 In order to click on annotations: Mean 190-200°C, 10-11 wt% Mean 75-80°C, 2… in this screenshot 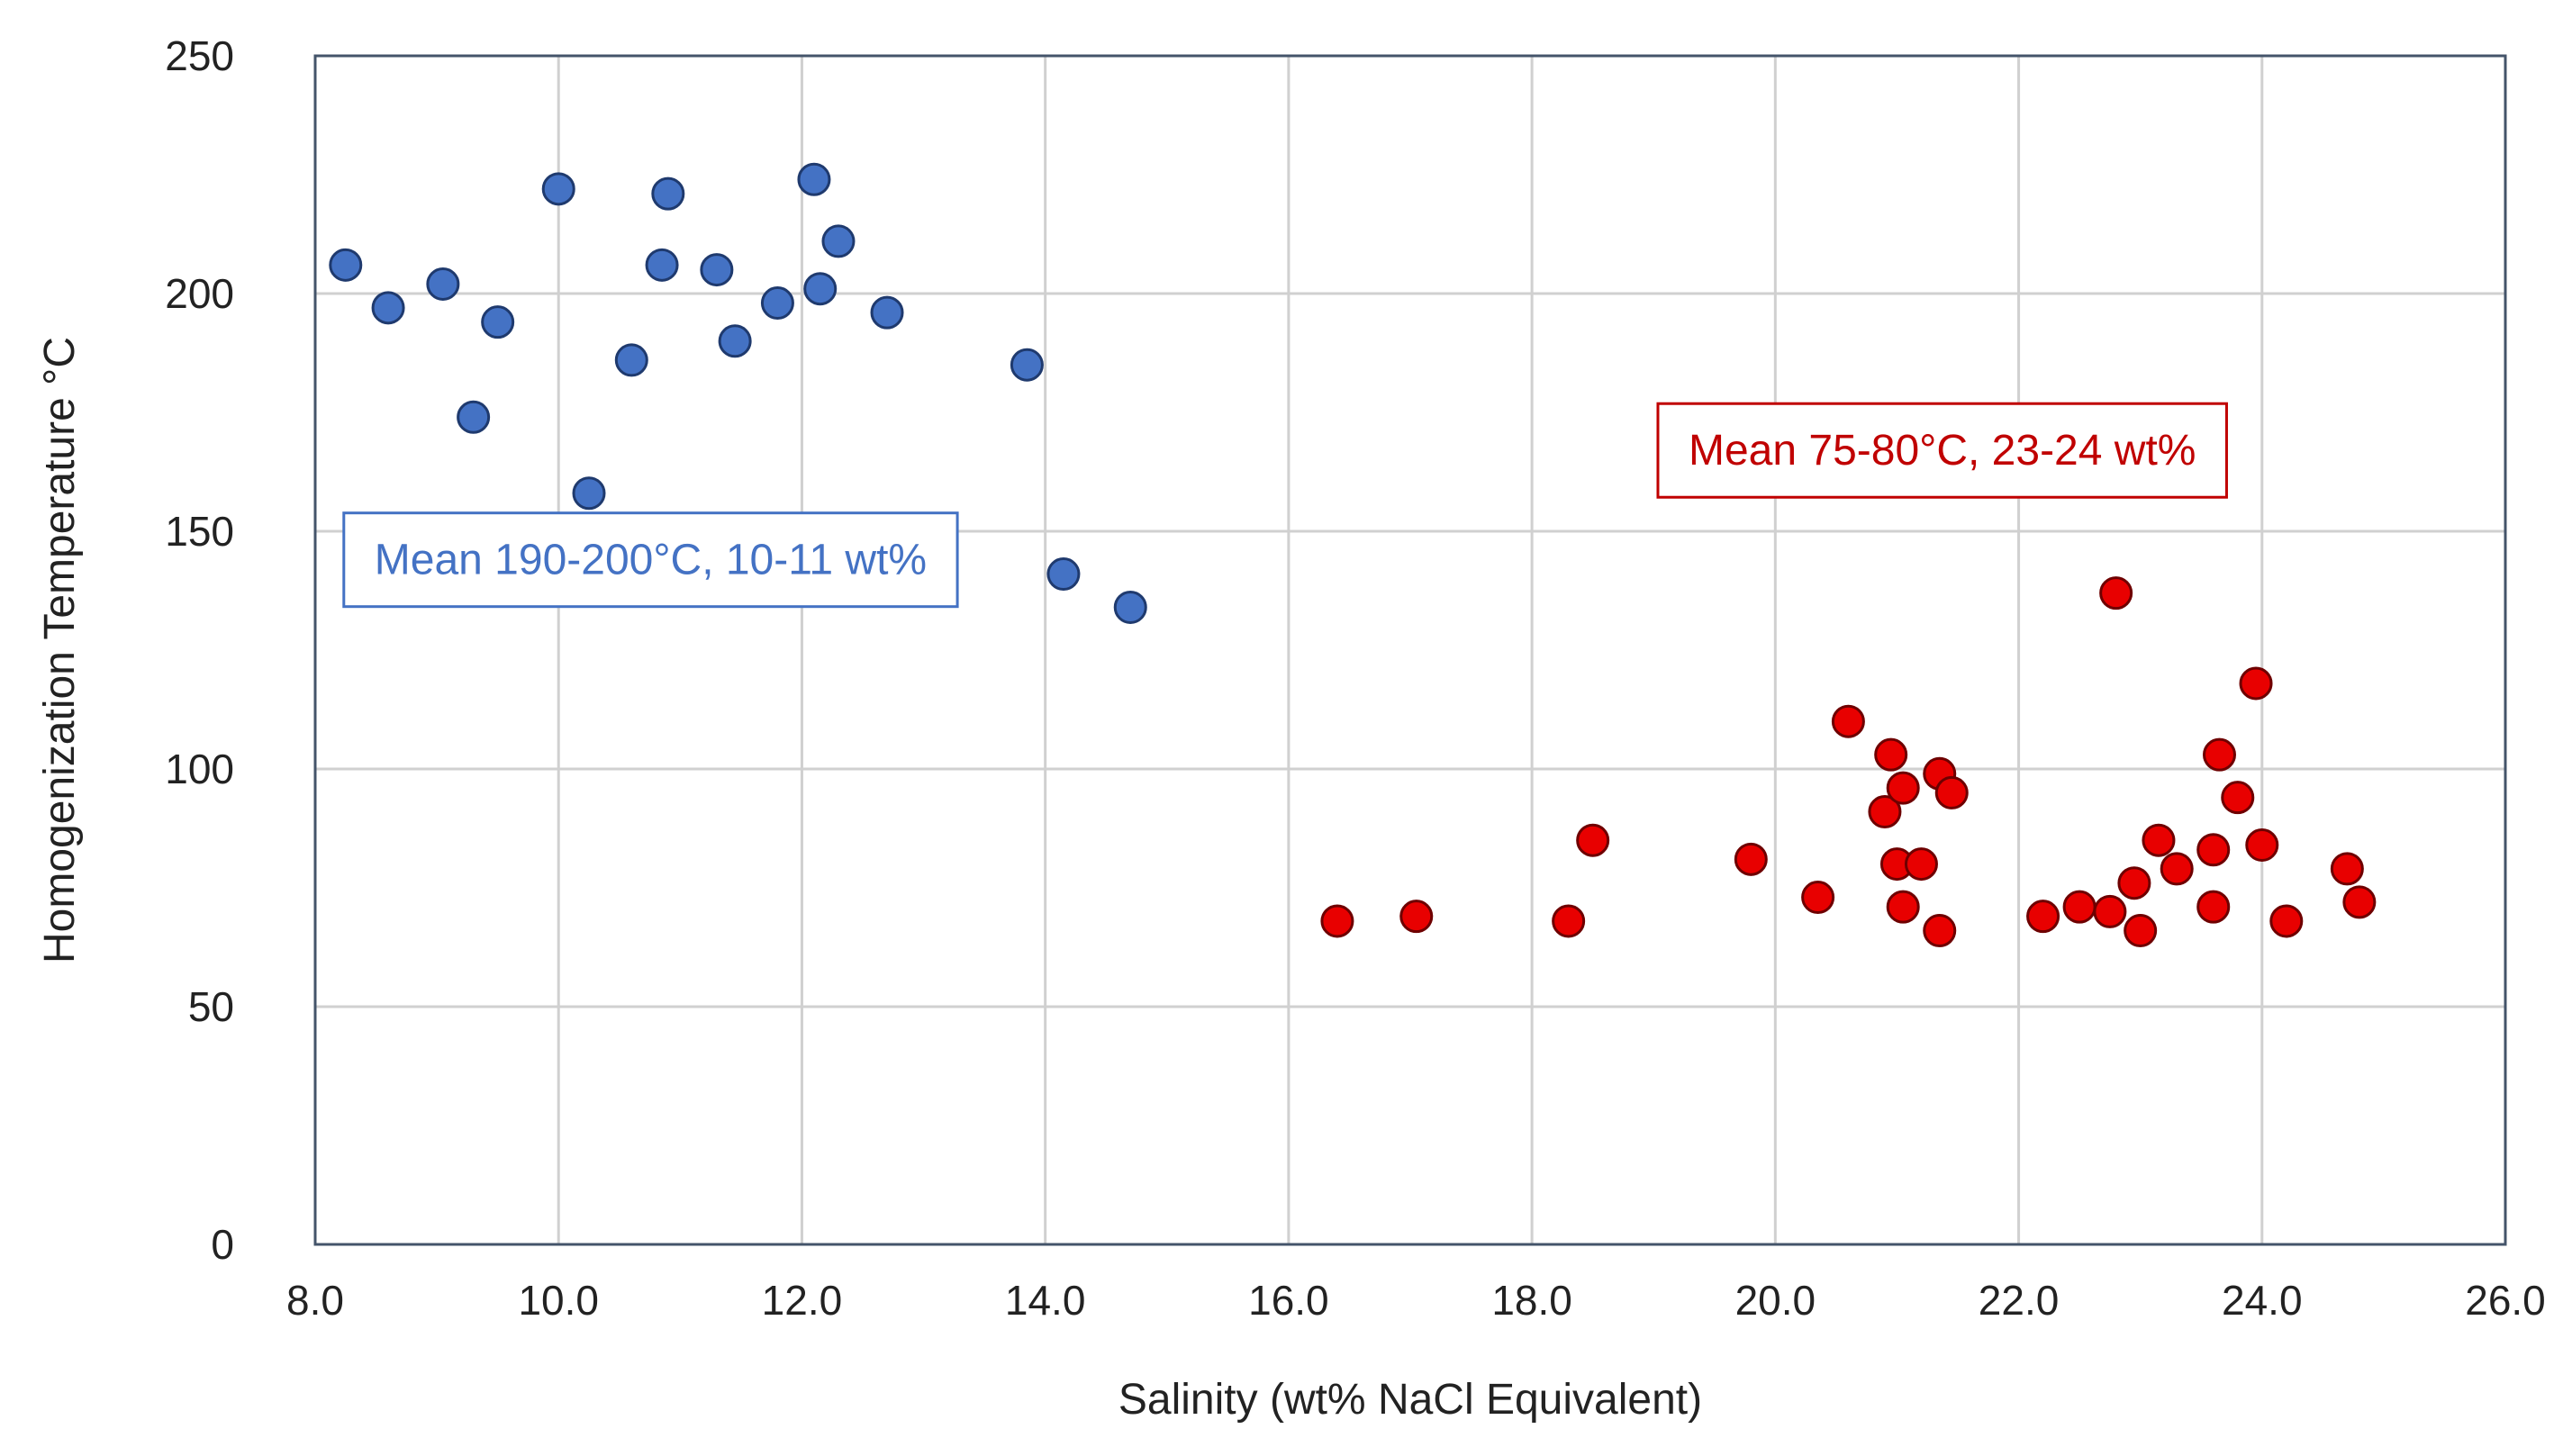, I will do `click(1285, 506)`.